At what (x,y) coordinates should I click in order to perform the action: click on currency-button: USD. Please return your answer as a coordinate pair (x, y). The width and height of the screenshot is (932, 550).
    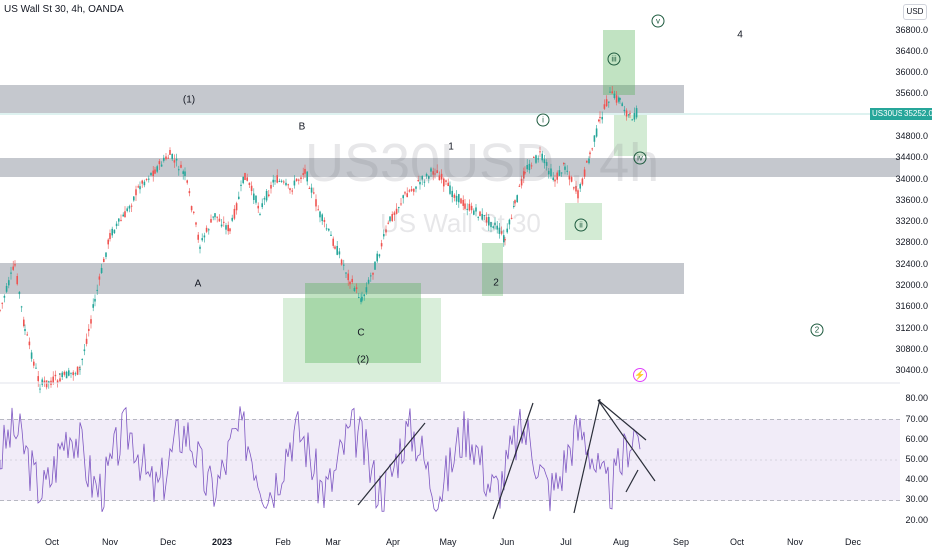
    Looking at the image, I should click on (915, 12).